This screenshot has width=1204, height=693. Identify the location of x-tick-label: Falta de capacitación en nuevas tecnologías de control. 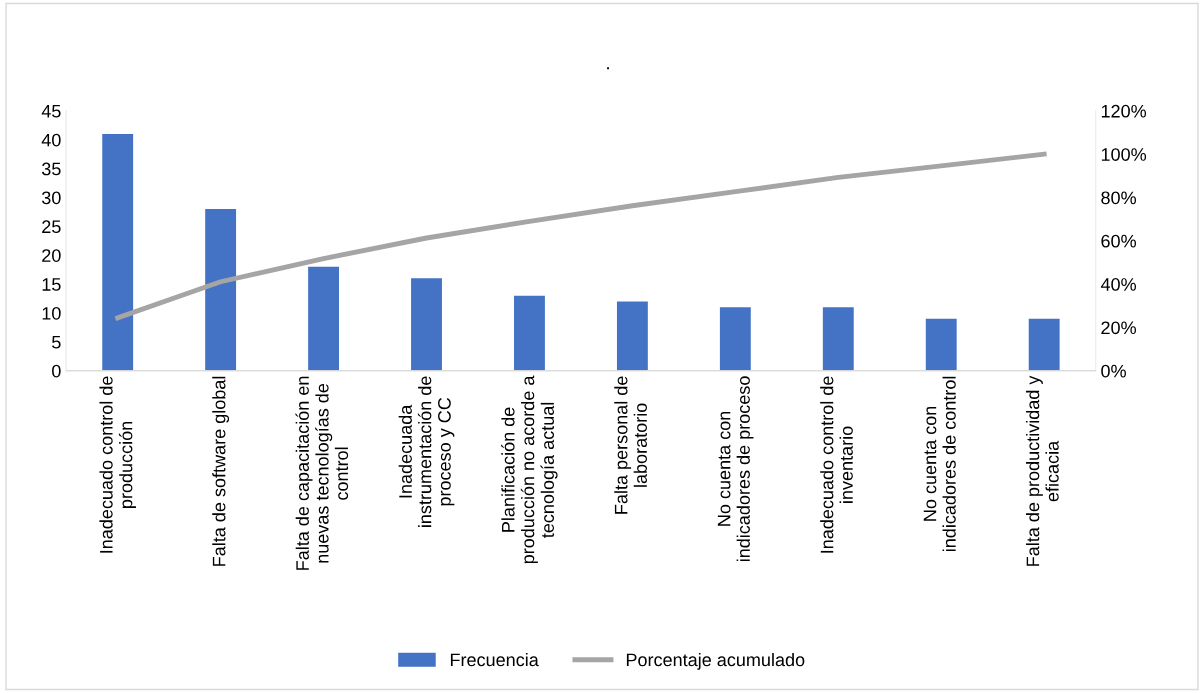
(322, 473).